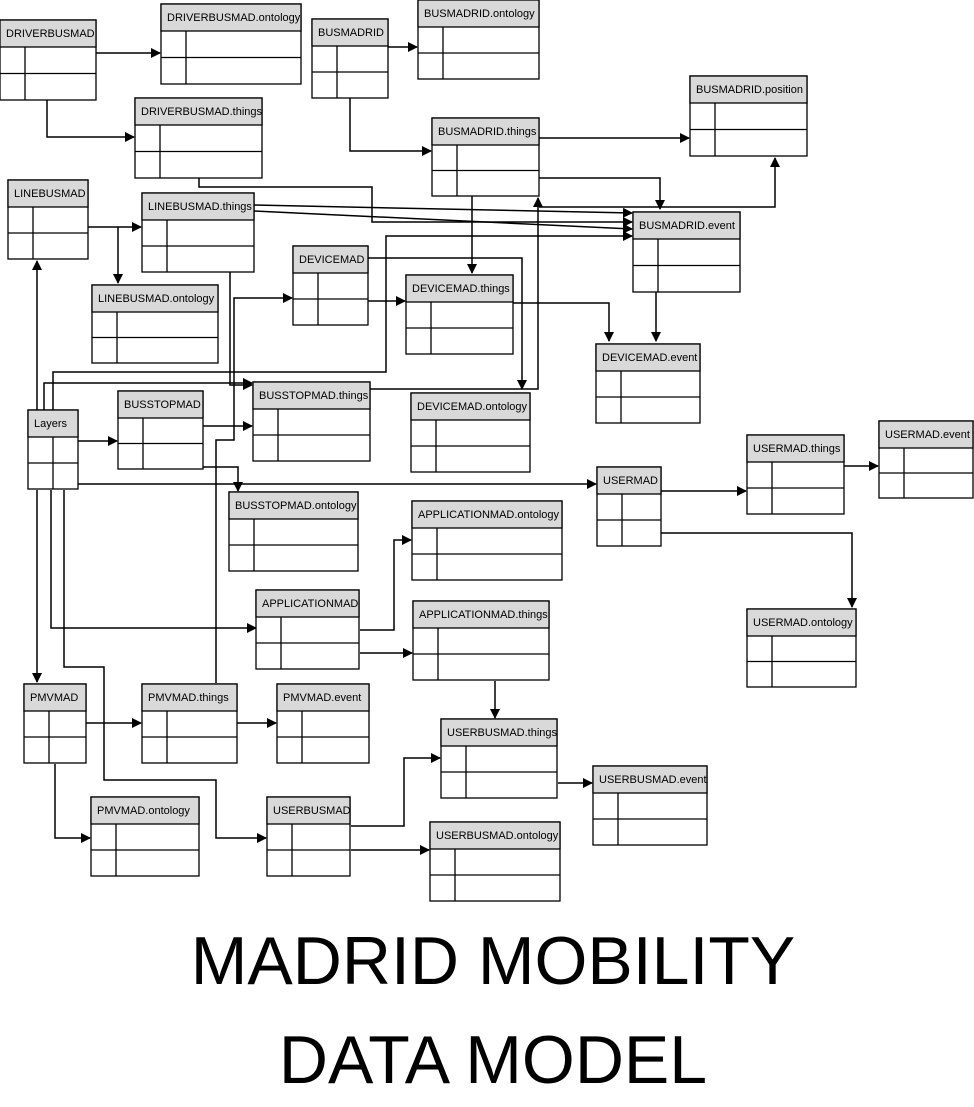  I want to click on table-userbusmad: USERBUSMAD, so click(308, 836).